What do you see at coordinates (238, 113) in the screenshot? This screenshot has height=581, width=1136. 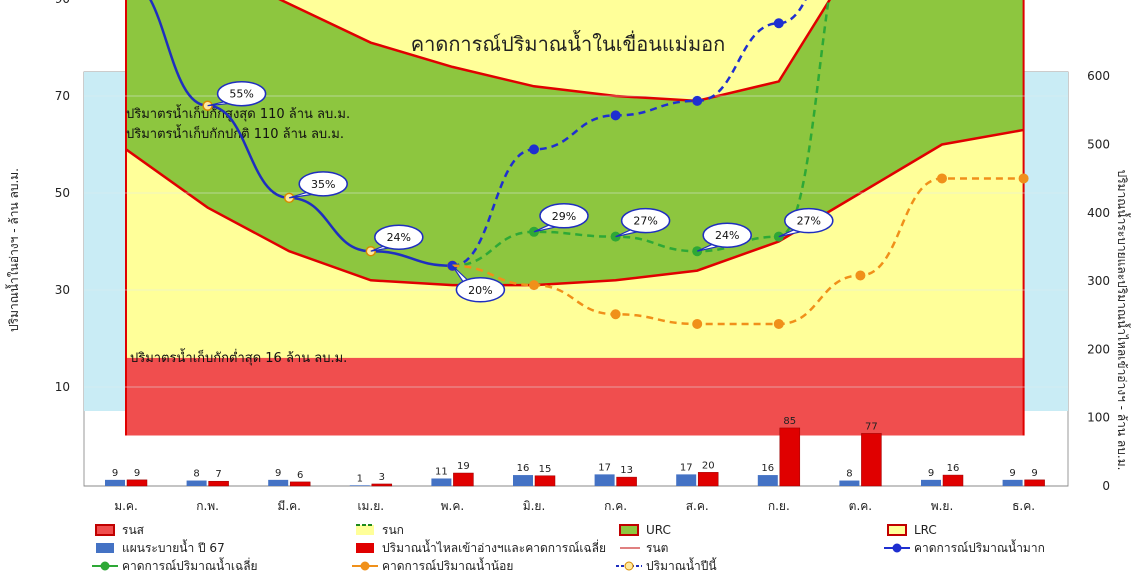 I see `max-capacity-label: ปริมาตรน้ำเก็บกักสูงสุด 110 ล้าน ลบ.ม.` at bounding box center [238, 113].